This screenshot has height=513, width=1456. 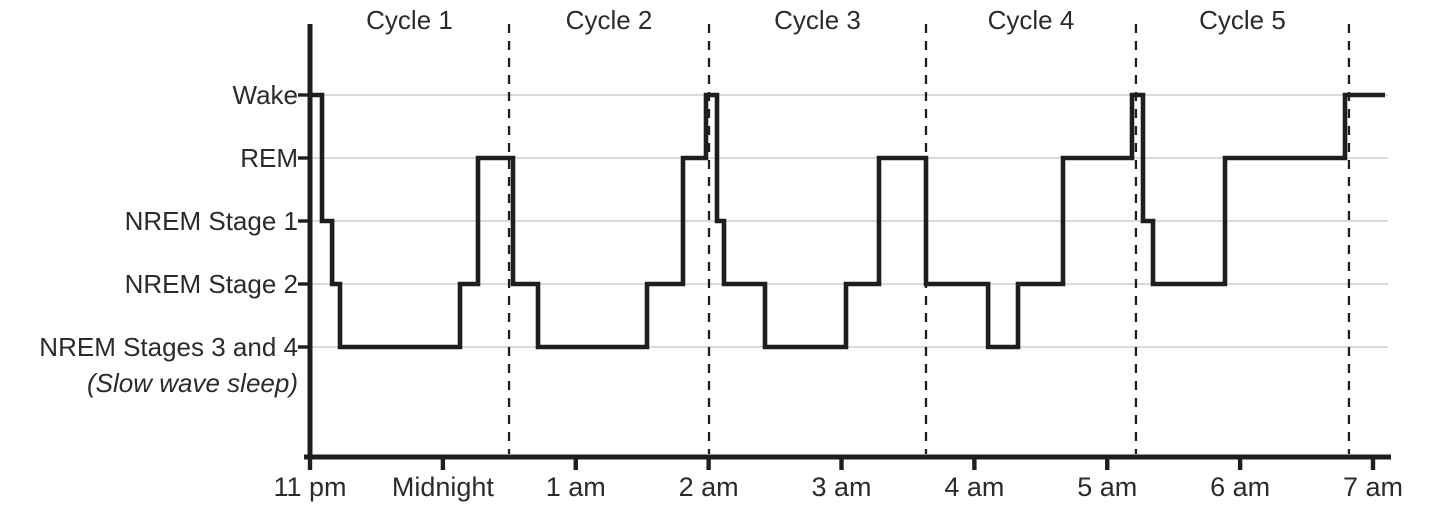 I want to click on cycle-label-2: Cycle 2, so click(x=609, y=20).